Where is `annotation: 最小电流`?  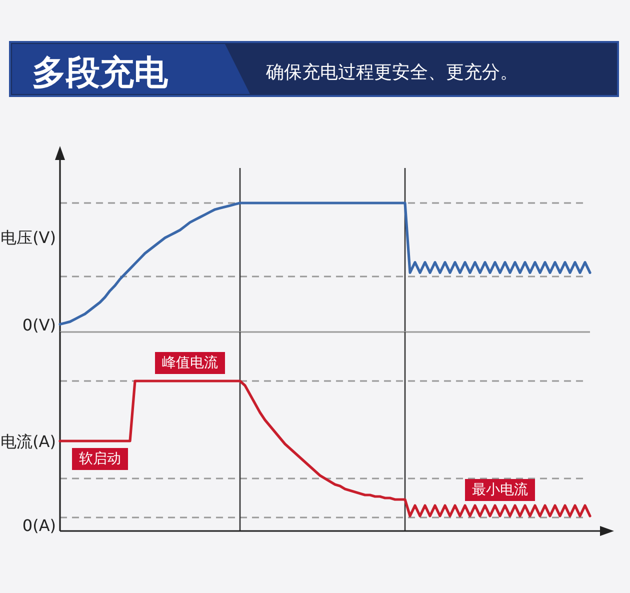 annotation: 最小电流 is located at coordinates (500, 490).